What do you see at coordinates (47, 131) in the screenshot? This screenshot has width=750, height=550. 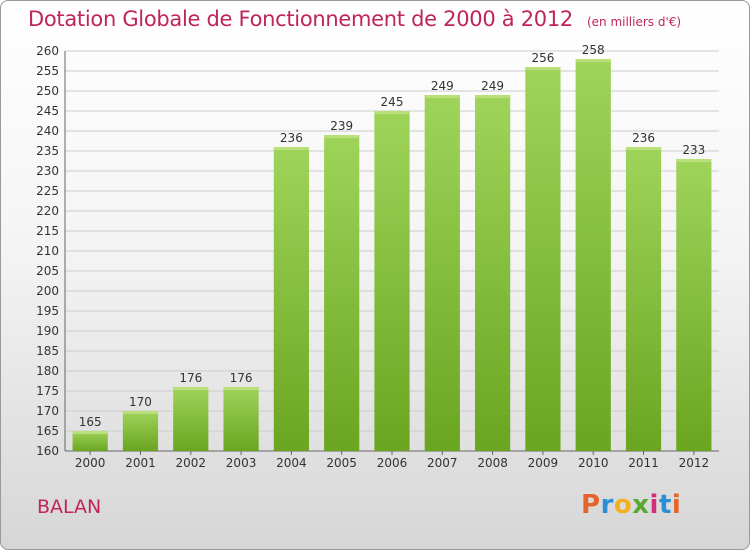 I see `y-tick-label: 240` at bounding box center [47, 131].